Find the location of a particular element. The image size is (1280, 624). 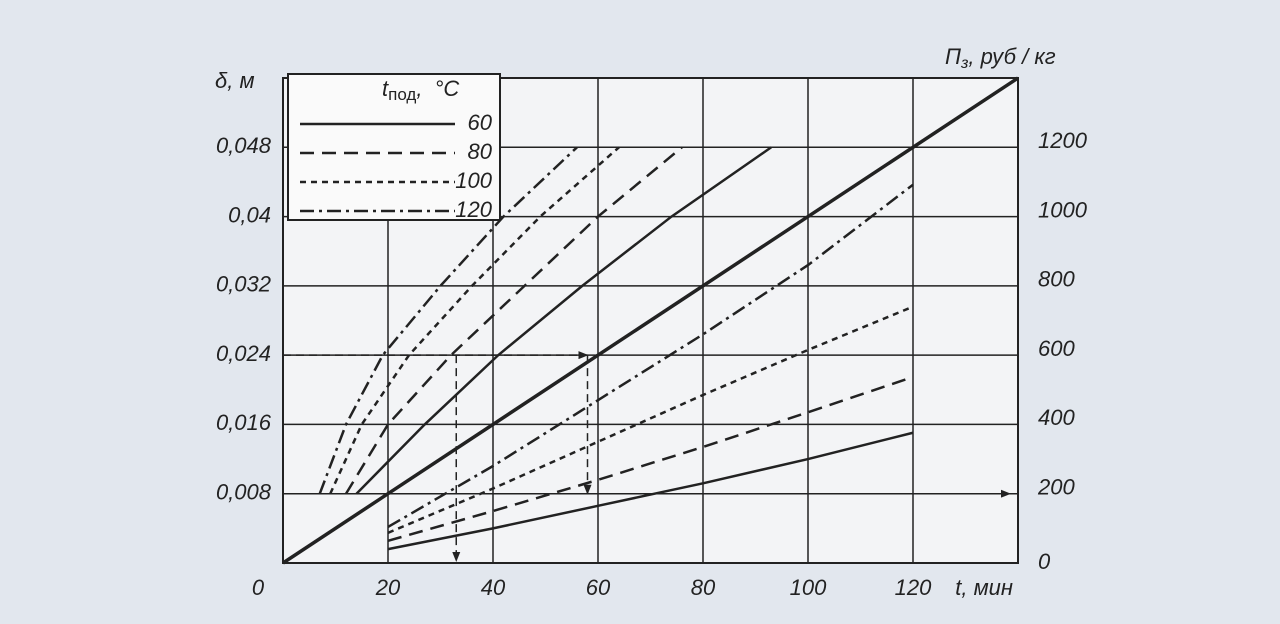

legend-title-main: t is located at coordinates (385, 88).